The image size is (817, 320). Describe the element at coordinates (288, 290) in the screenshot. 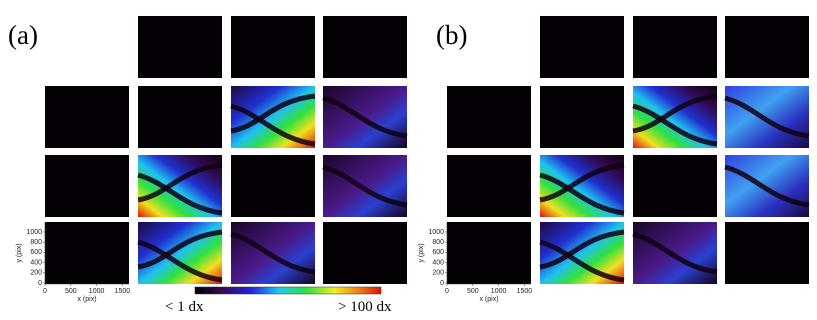

I see `colorbar` at that location.